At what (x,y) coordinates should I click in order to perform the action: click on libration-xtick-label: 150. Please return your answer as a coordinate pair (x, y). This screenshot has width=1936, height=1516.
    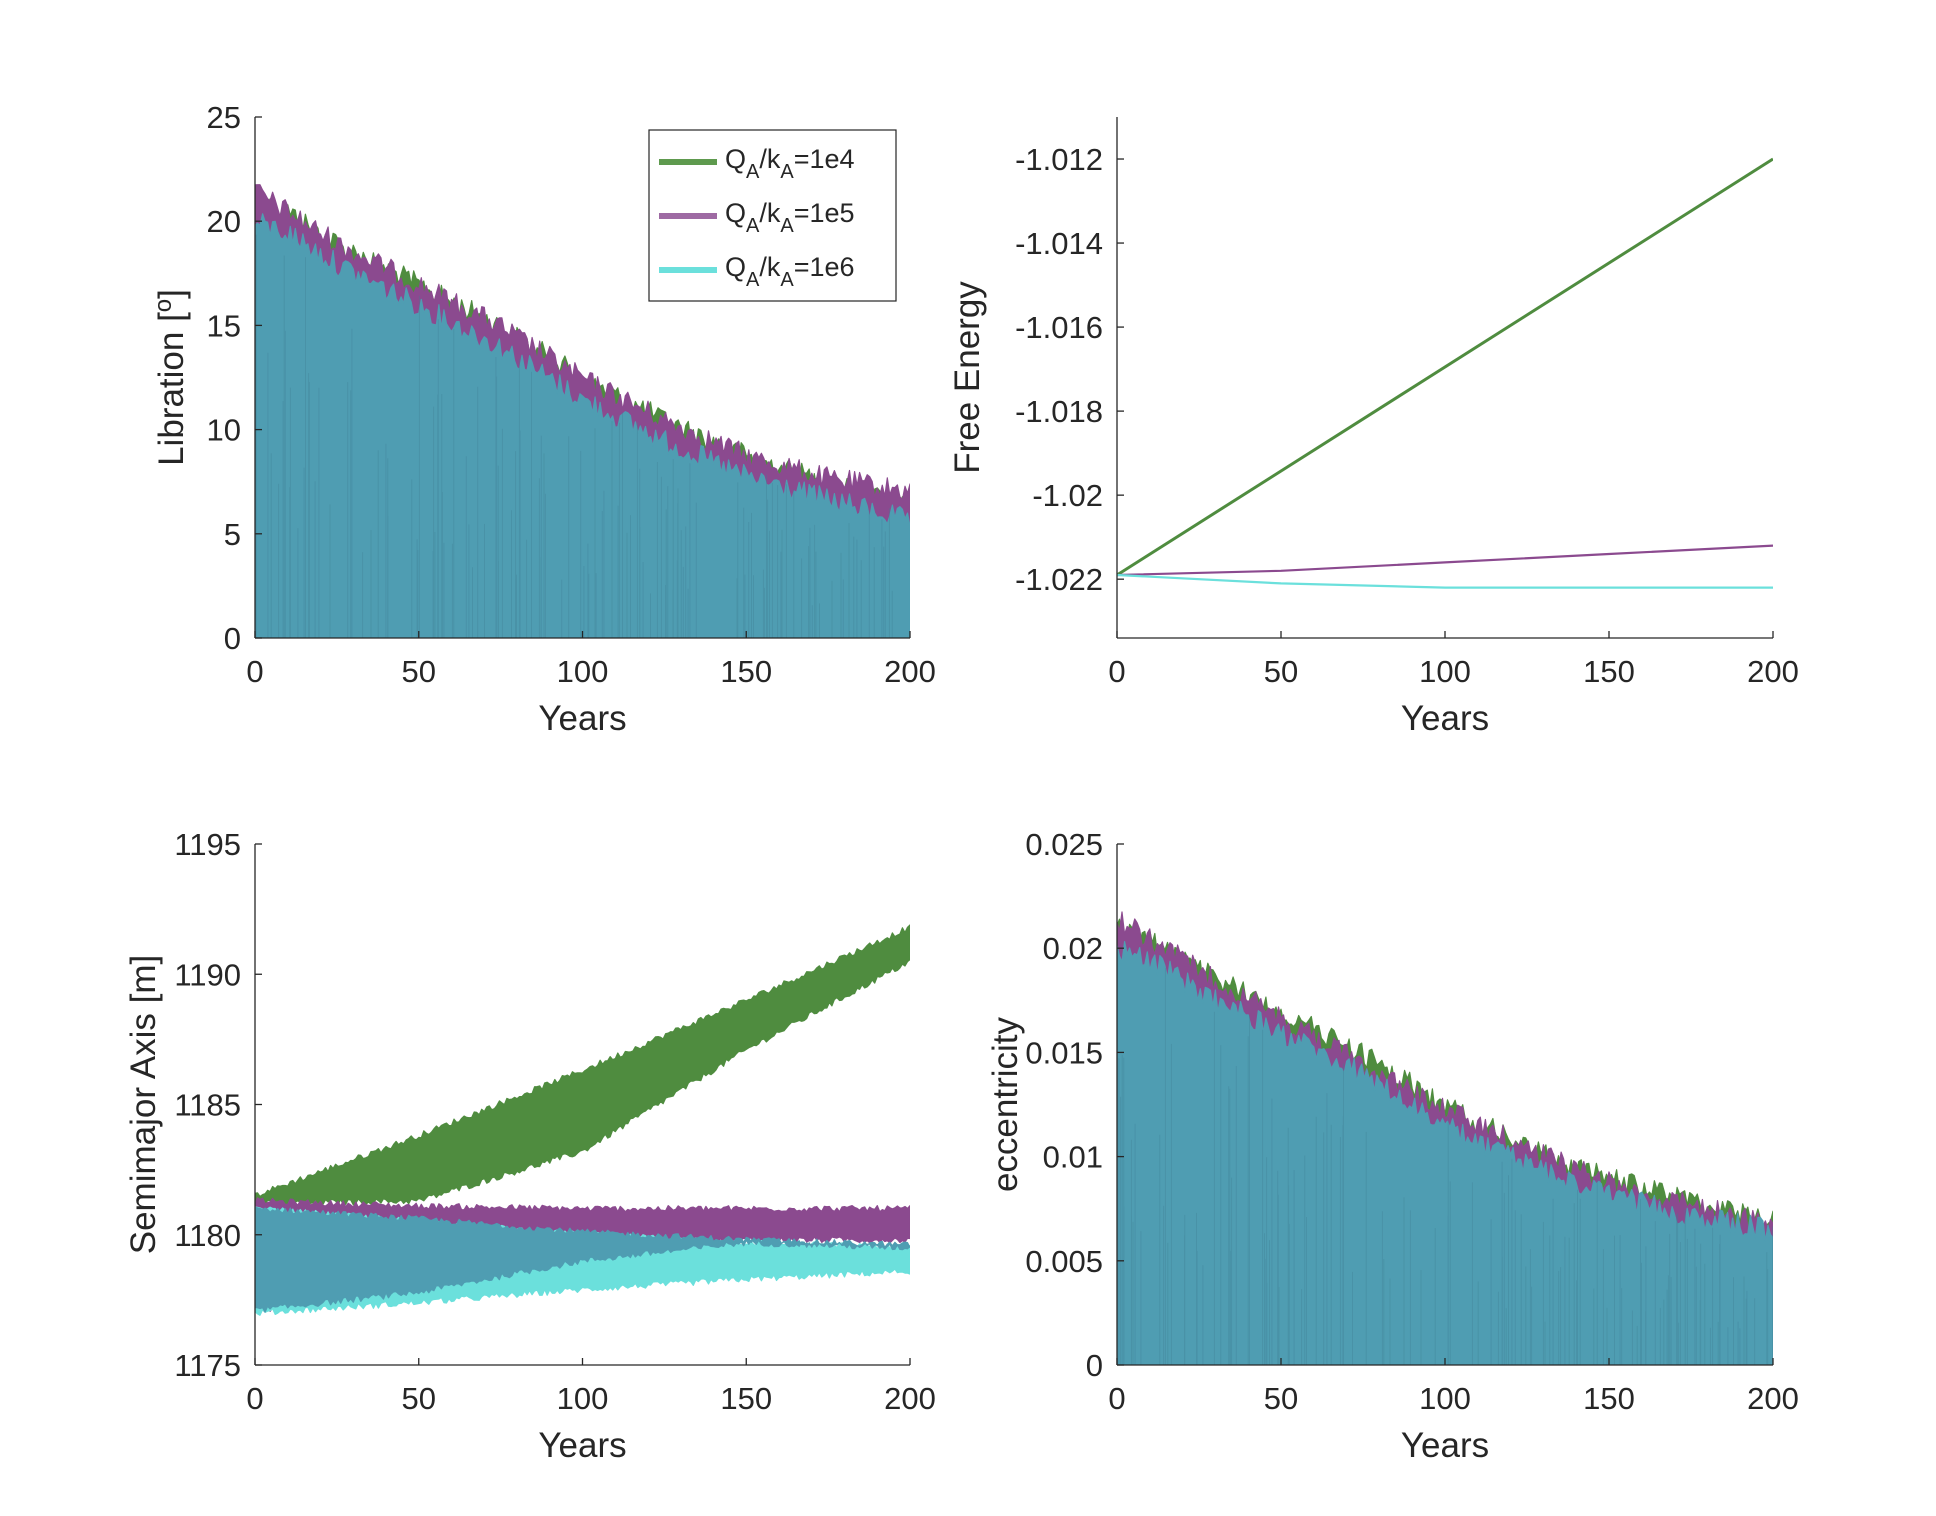
    Looking at the image, I should click on (746, 671).